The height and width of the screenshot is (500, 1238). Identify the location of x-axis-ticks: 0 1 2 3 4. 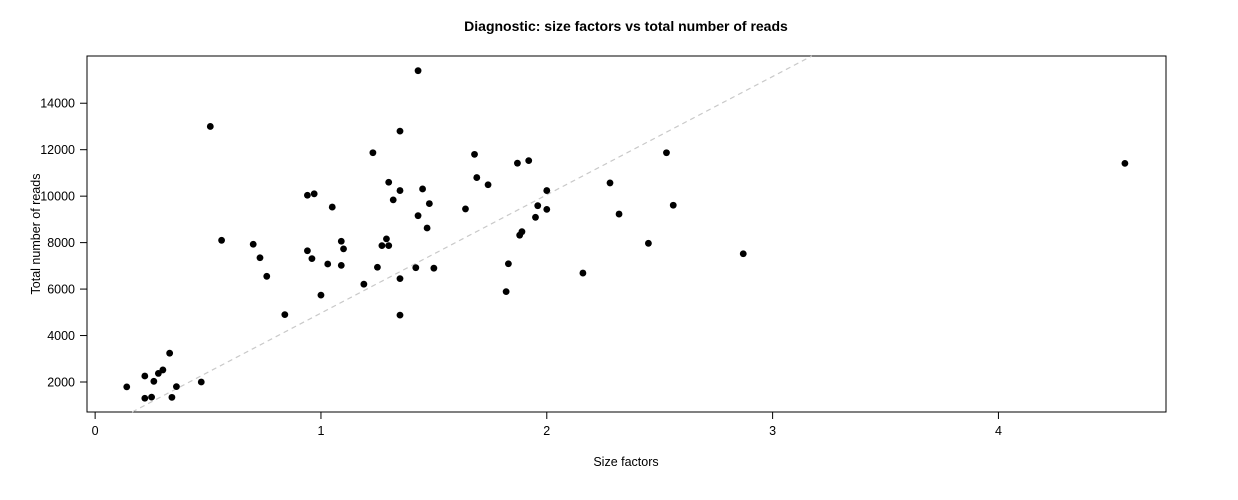
(547, 425).